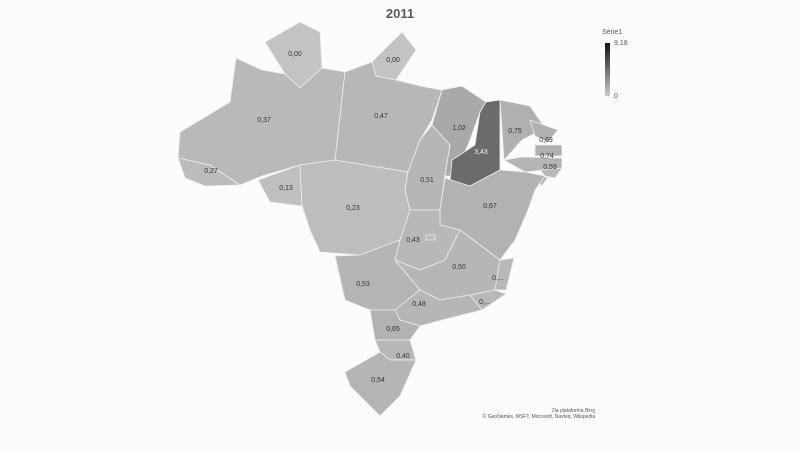 The image size is (800, 450). I want to click on region-ce, so click(522, 130).